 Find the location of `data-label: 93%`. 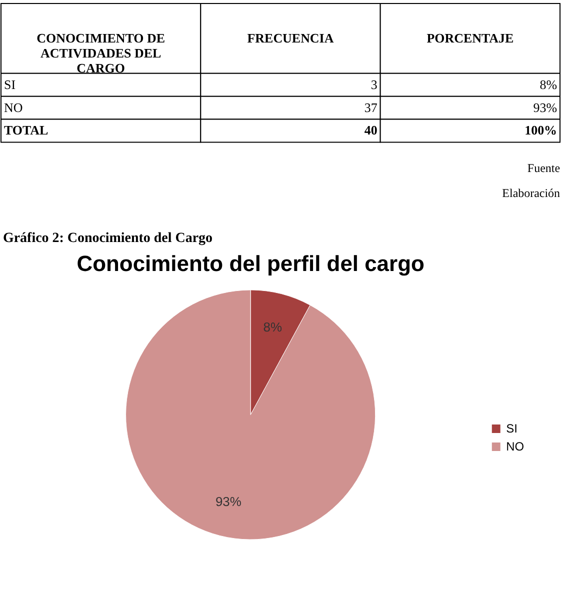

data-label: 93% is located at coordinates (228, 501).